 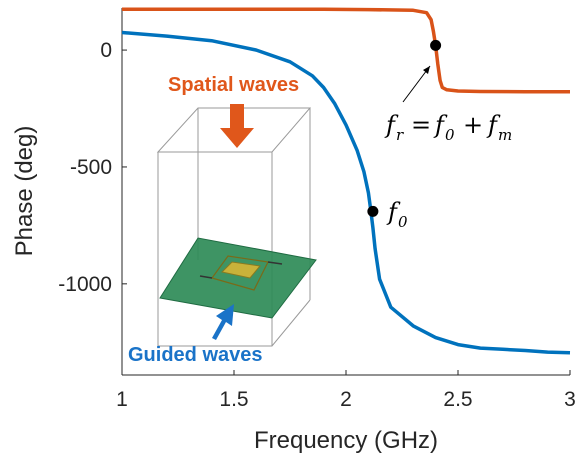 I want to click on inset-box-top, so click(x=234, y=130).